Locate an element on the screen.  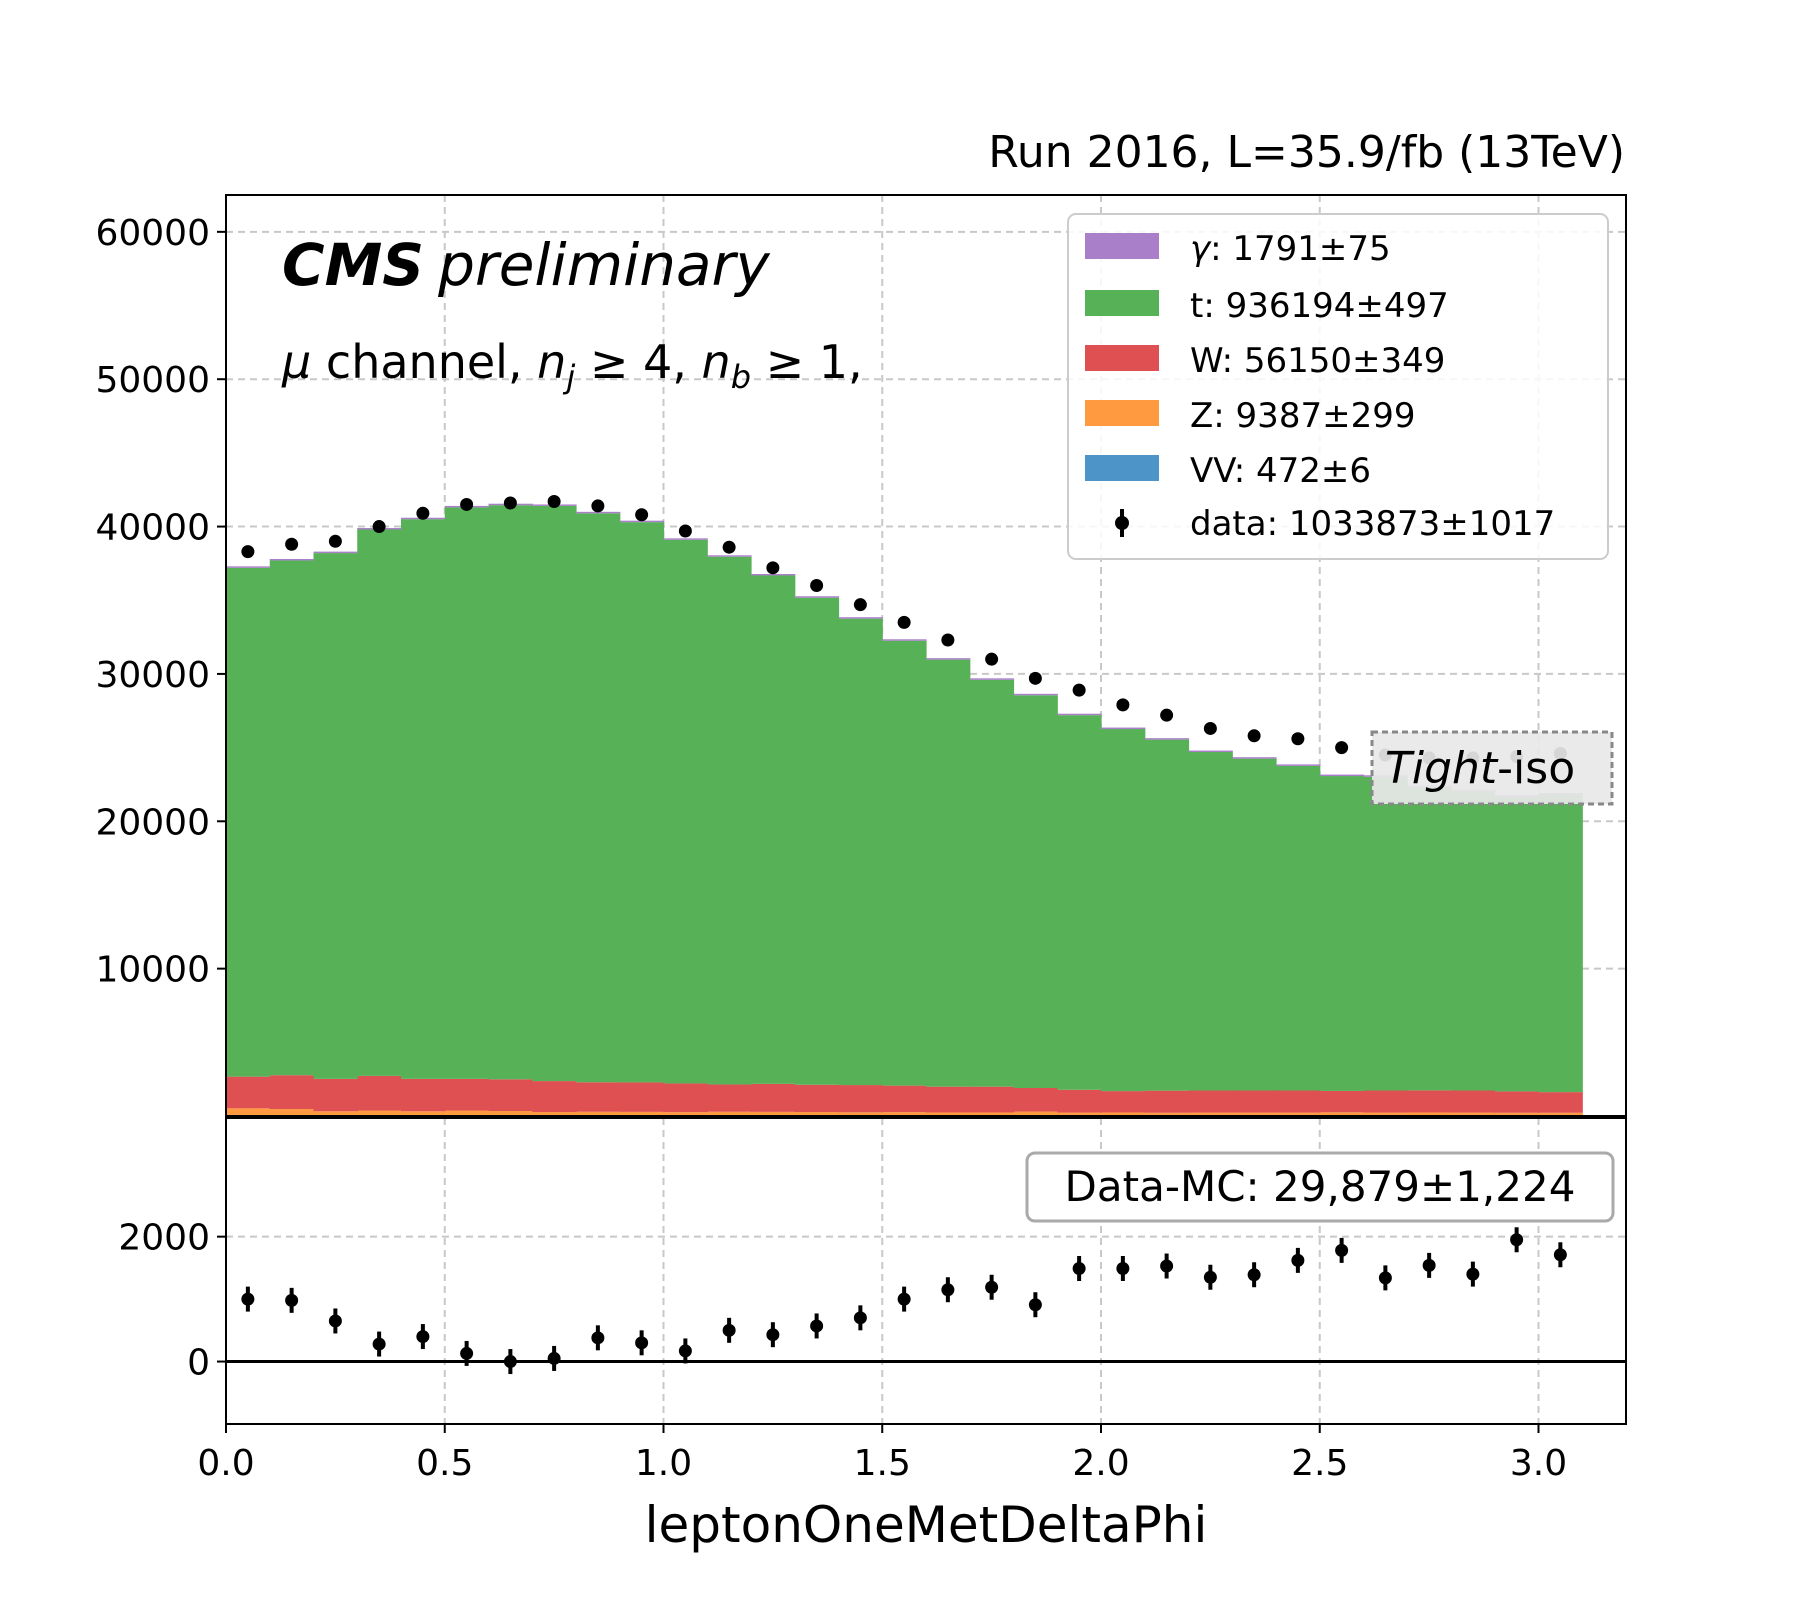
x-axis-ticks: 0.0 0.5 1.0 1.5 2.0 2.5 3.0 is located at coordinates (882, 1454).